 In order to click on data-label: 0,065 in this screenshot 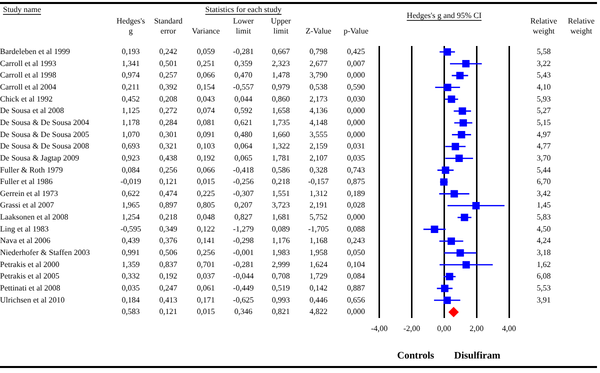, I will do `click(243, 157)`.